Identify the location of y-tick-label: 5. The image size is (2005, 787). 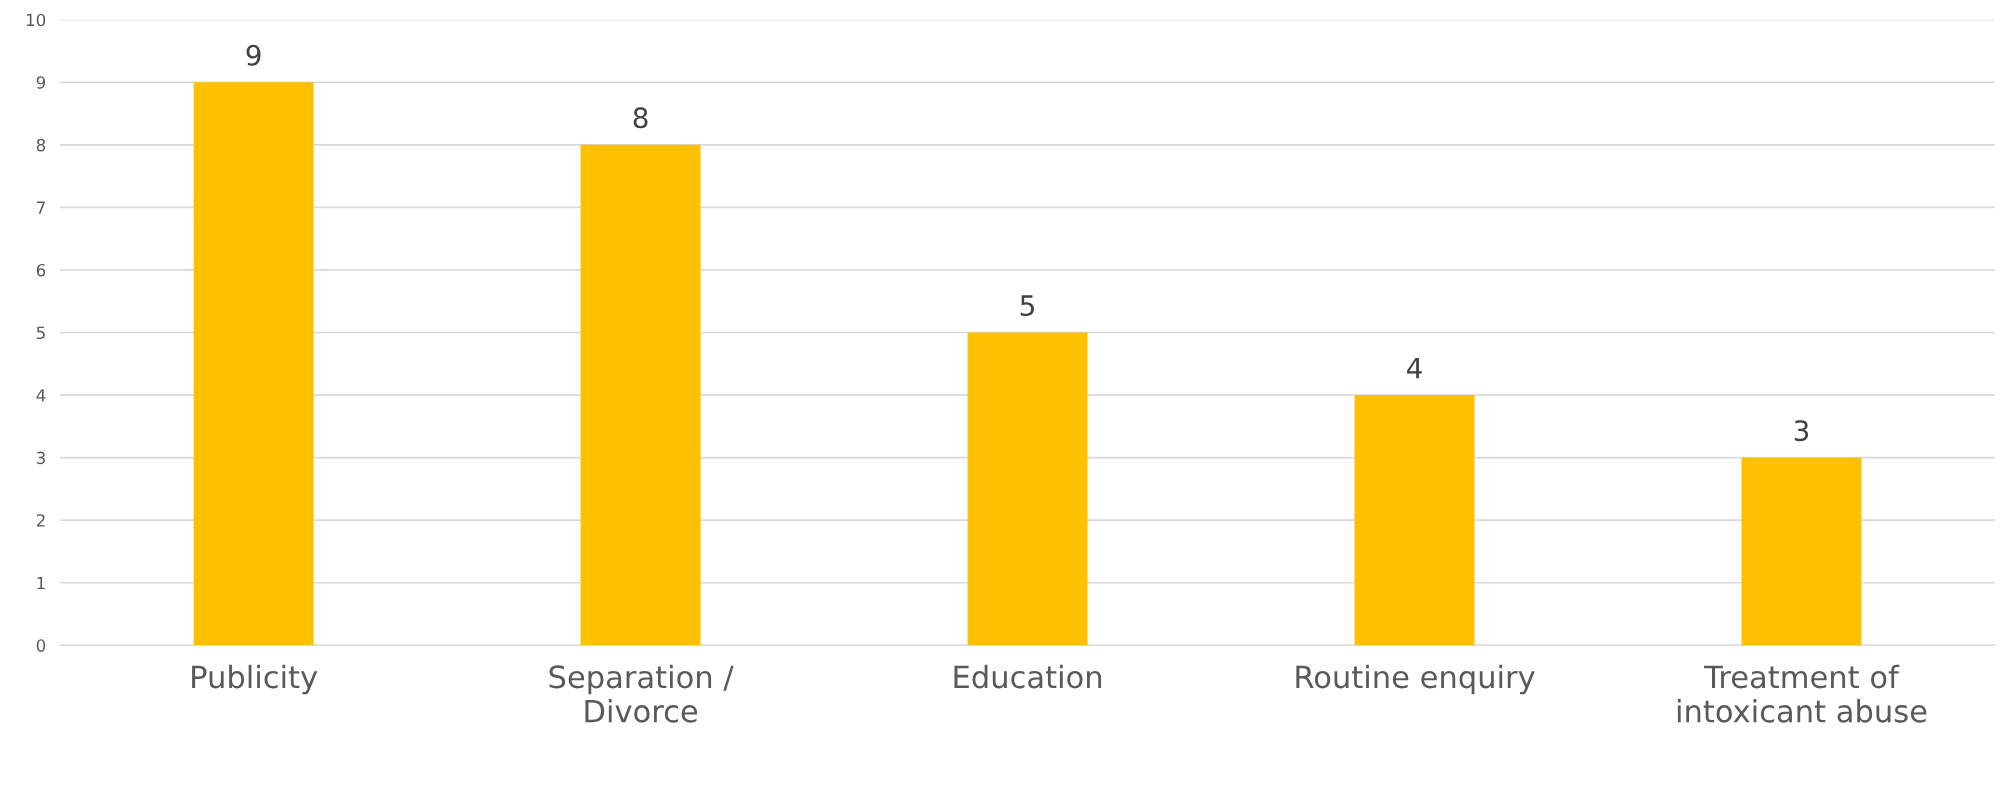
(40, 333).